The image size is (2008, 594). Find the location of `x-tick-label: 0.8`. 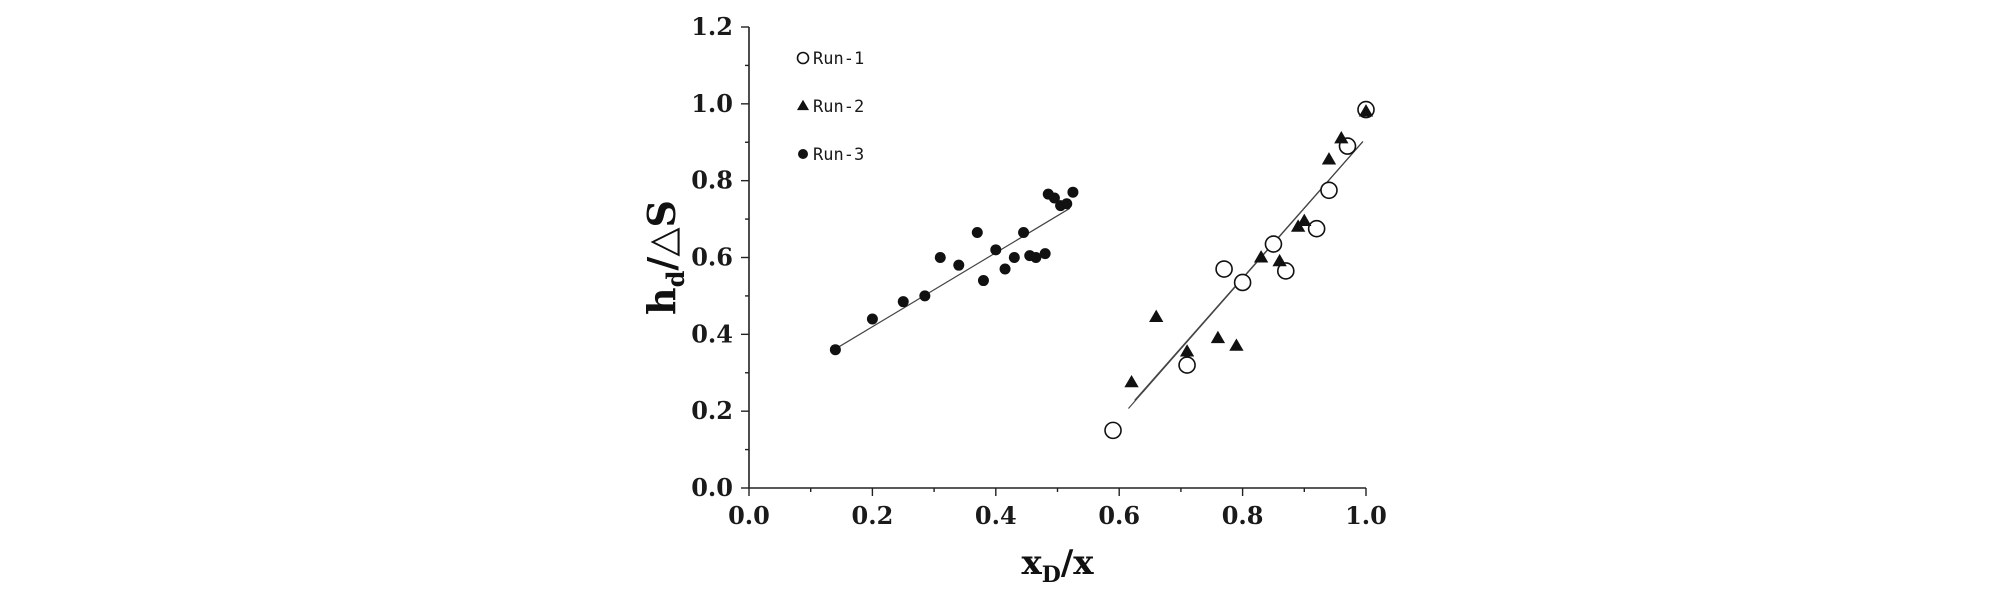

x-tick-label: 0.8 is located at coordinates (1243, 515).